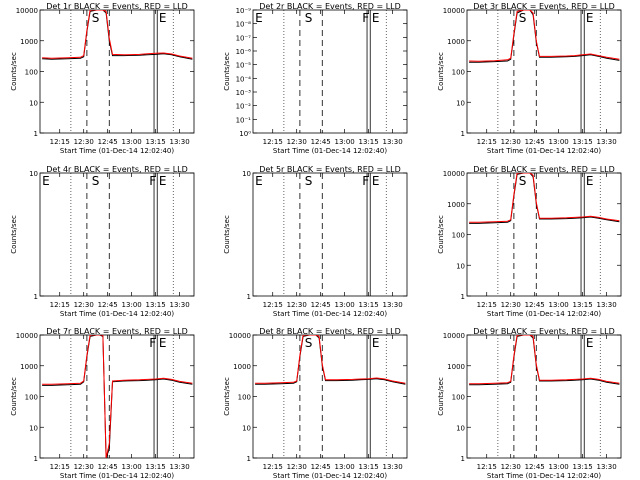 The image size is (640, 480). Describe the element at coordinates (244, 107) in the screenshot. I see `y-tick-label: 10⁻²` at that location.